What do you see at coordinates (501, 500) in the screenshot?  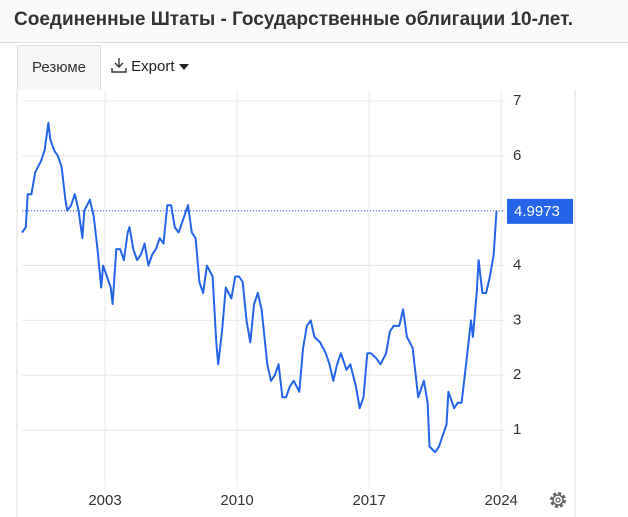 I see `x-tick-label: 2024` at bounding box center [501, 500].